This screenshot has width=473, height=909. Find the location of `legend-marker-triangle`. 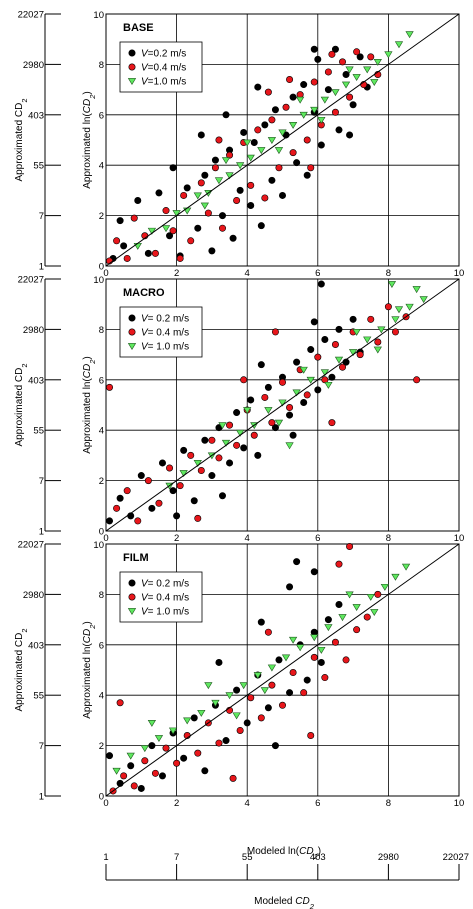

legend-marker-triangle is located at coordinates (132, 81).